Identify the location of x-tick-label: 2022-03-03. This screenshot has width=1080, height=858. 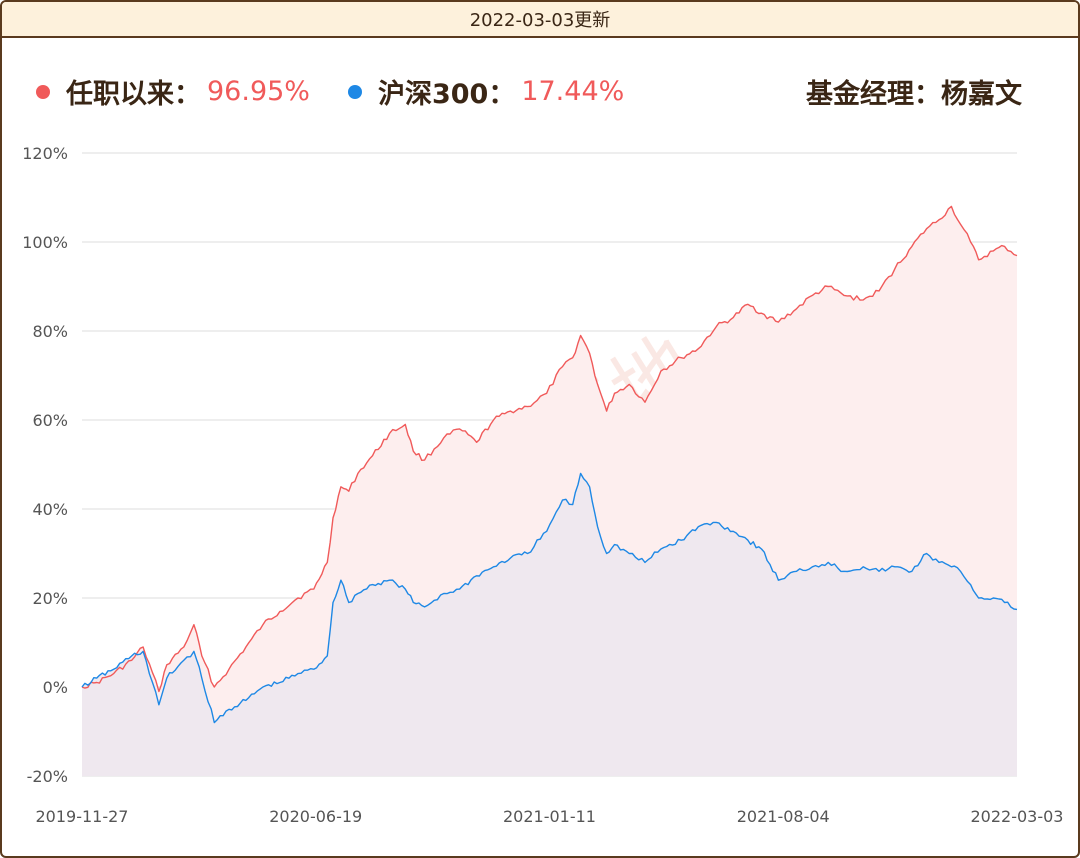
(1017, 816).